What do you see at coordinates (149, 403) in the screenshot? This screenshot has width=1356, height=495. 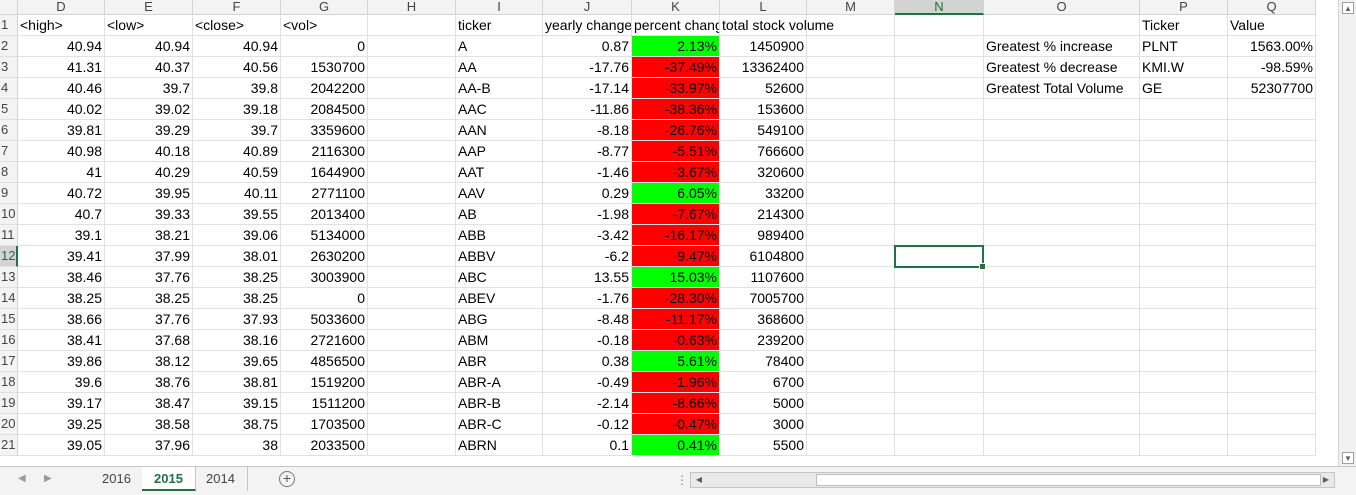 I see `cell-e19: 38.47` at bounding box center [149, 403].